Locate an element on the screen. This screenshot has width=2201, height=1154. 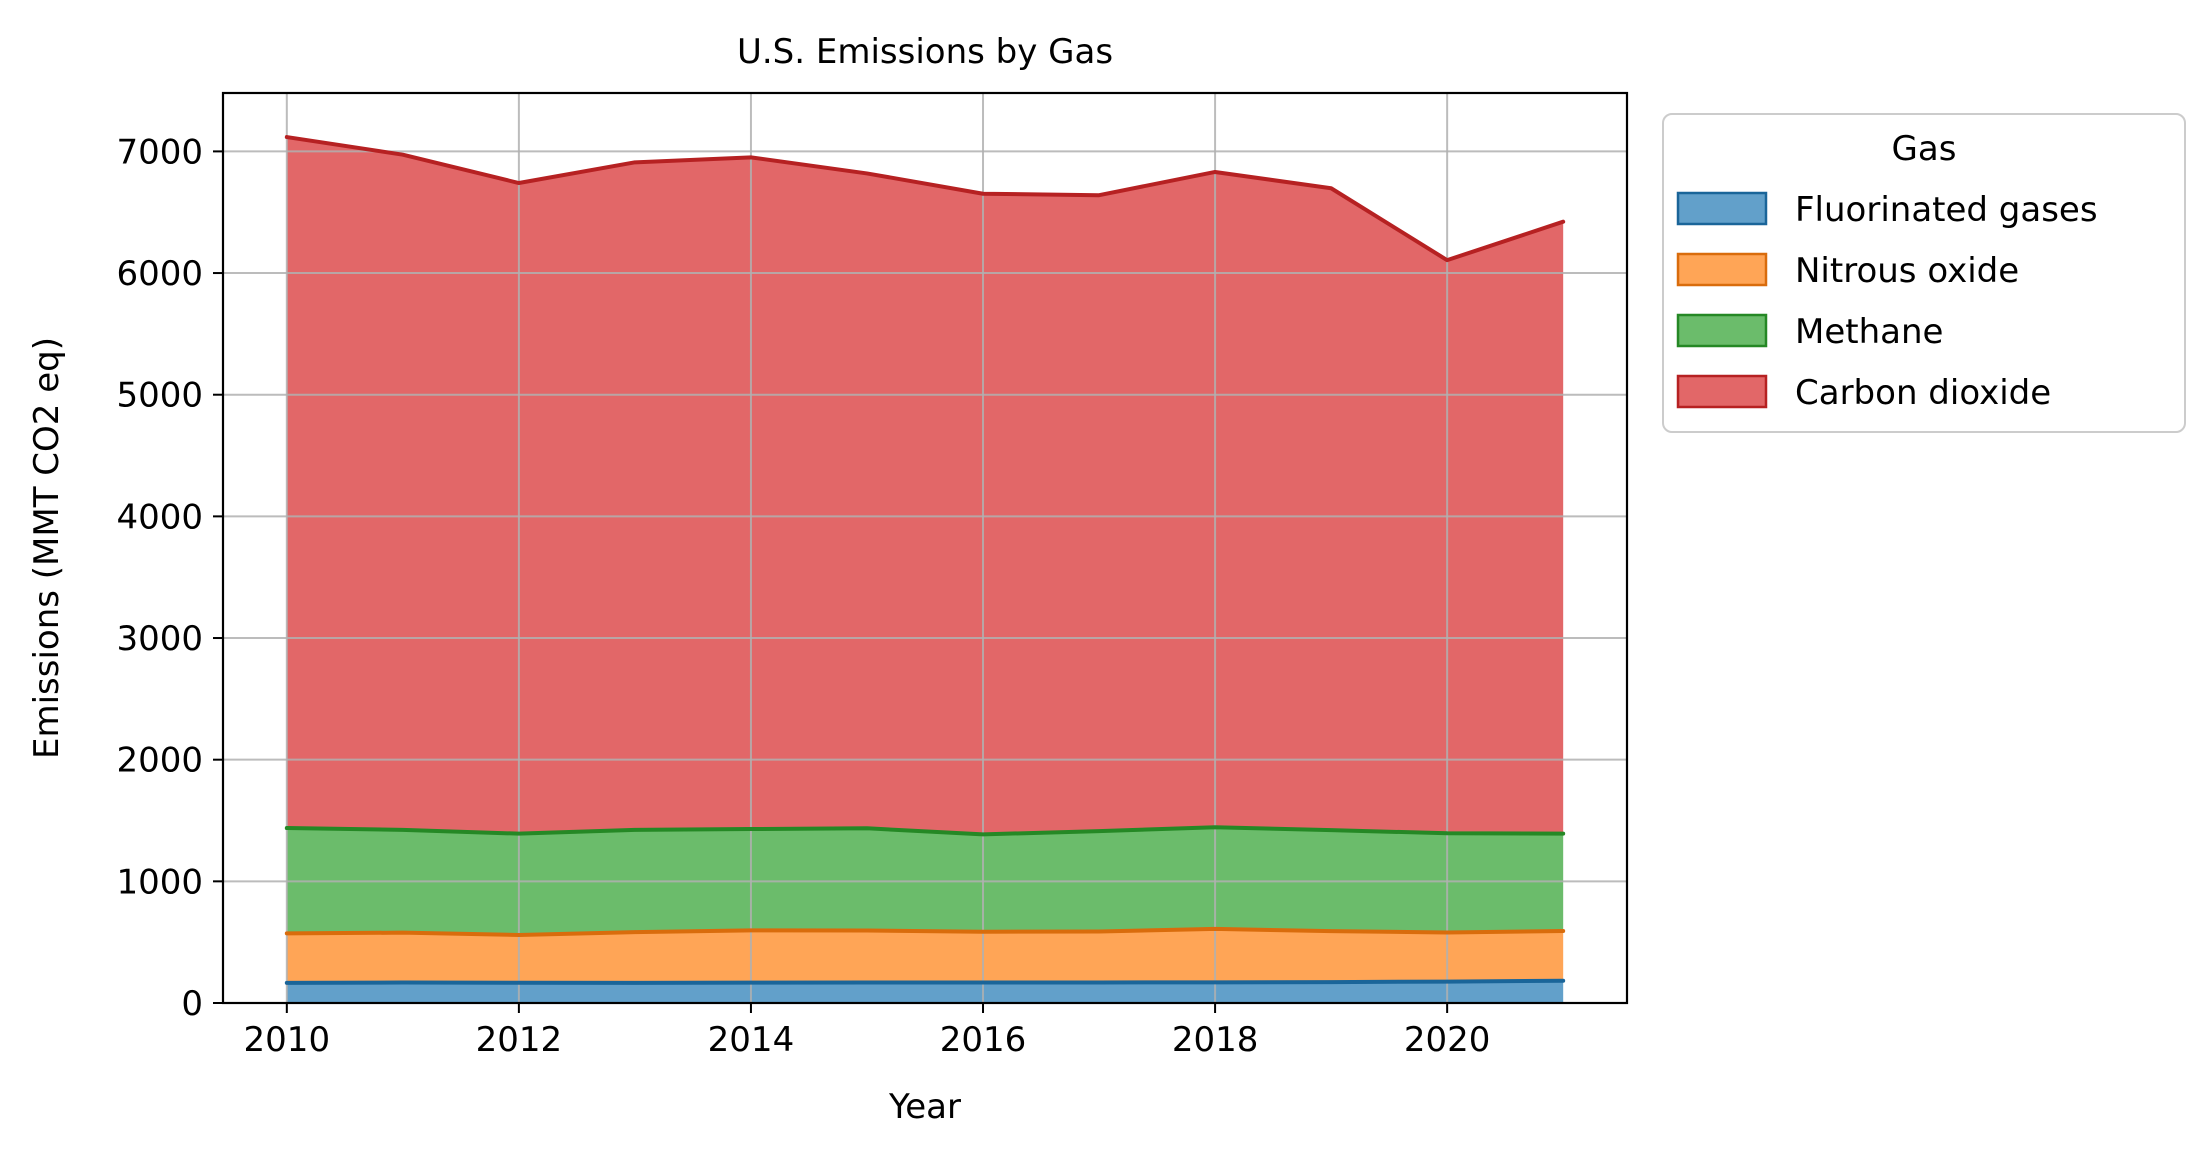
y-tick-label: 7000 is located at coordinates (159, 152).